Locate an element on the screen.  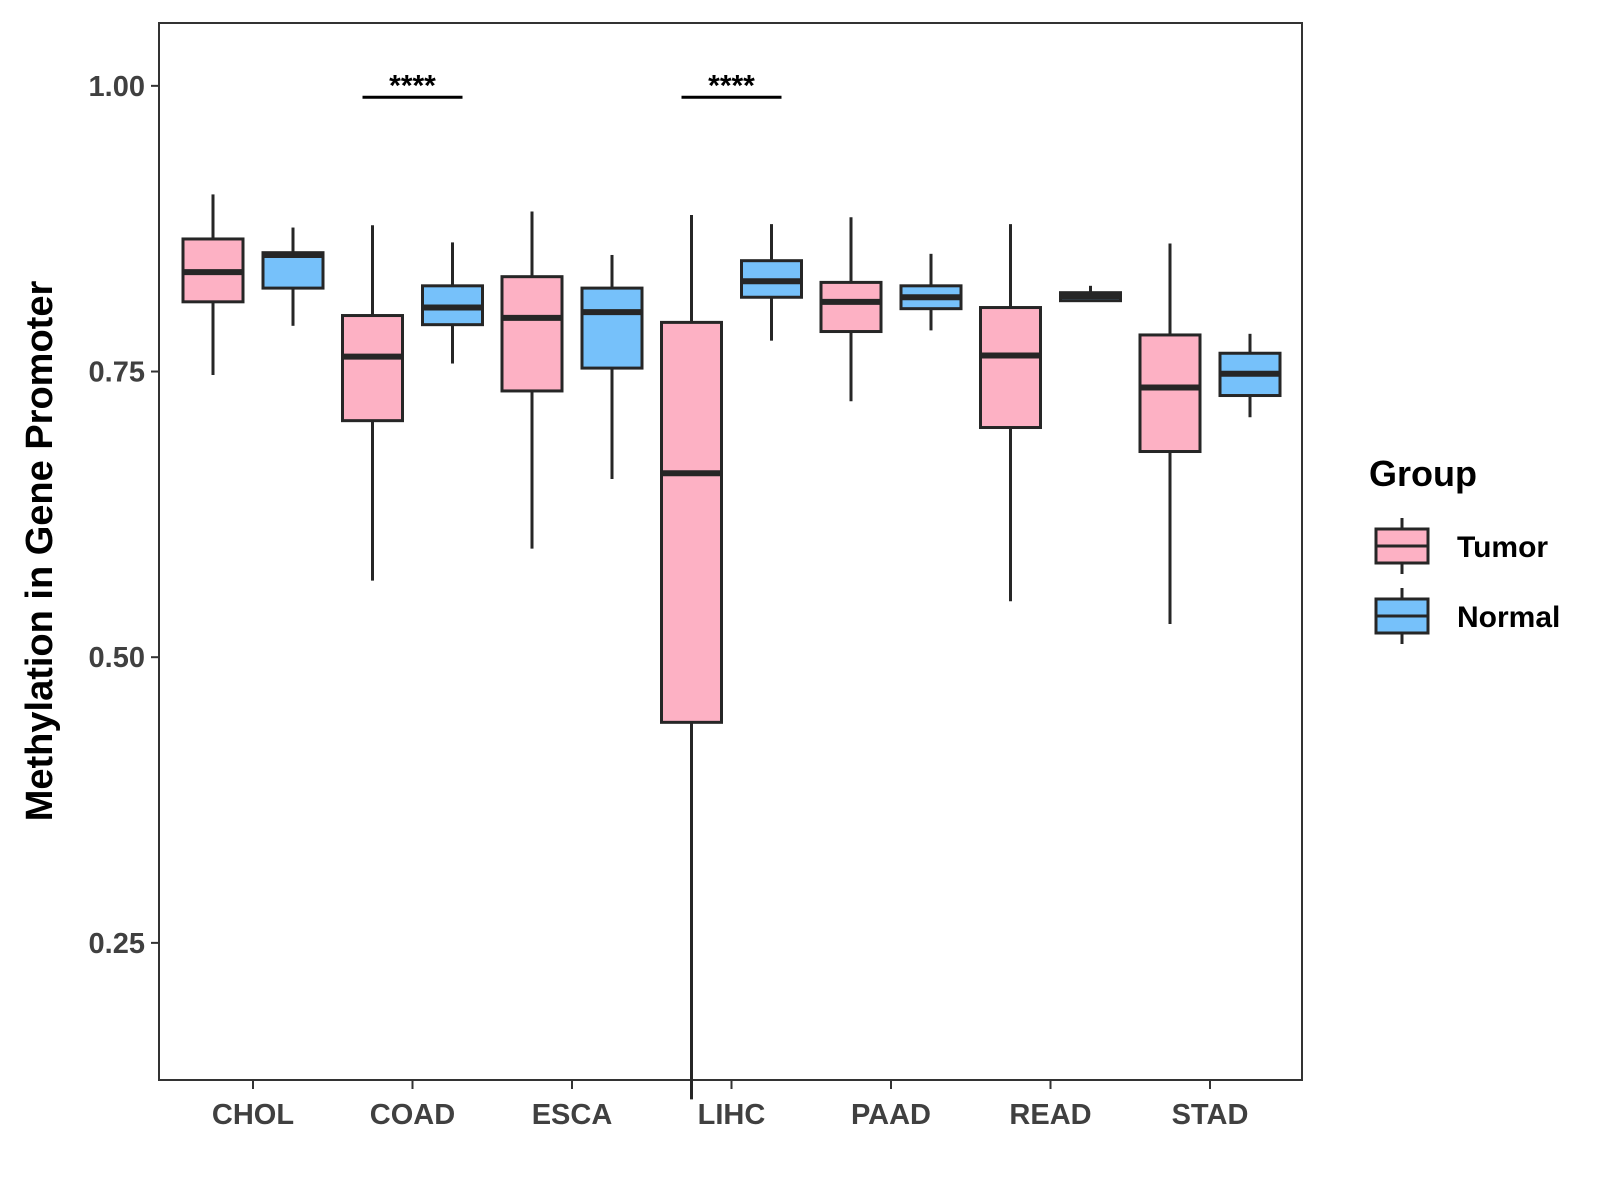
x-tick-label: COAD is located at coordinates (412, 1115).